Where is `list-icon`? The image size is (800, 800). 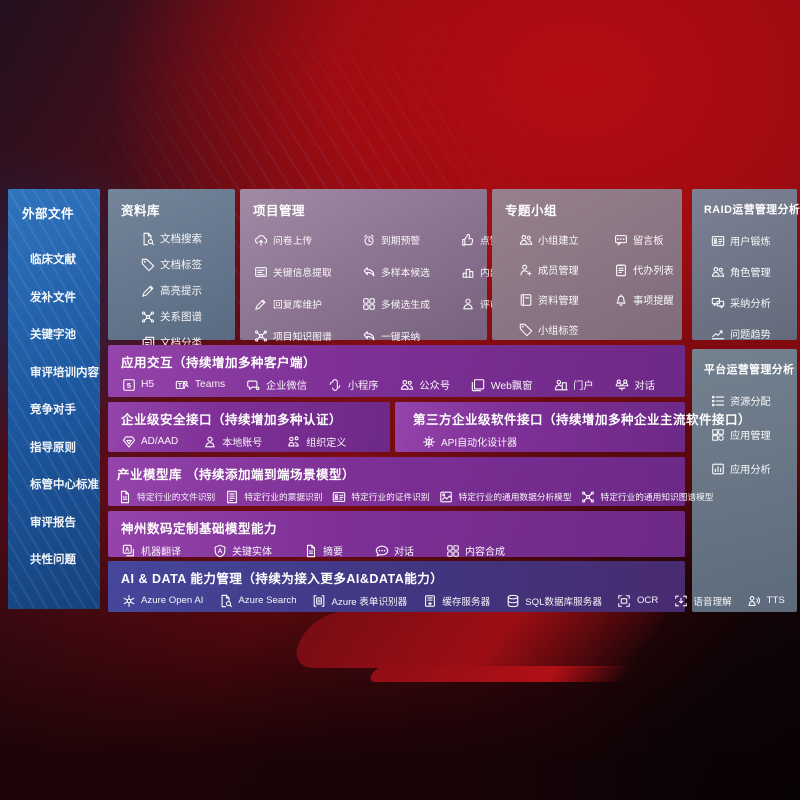 list-icon is located at coordinates (717, 400).